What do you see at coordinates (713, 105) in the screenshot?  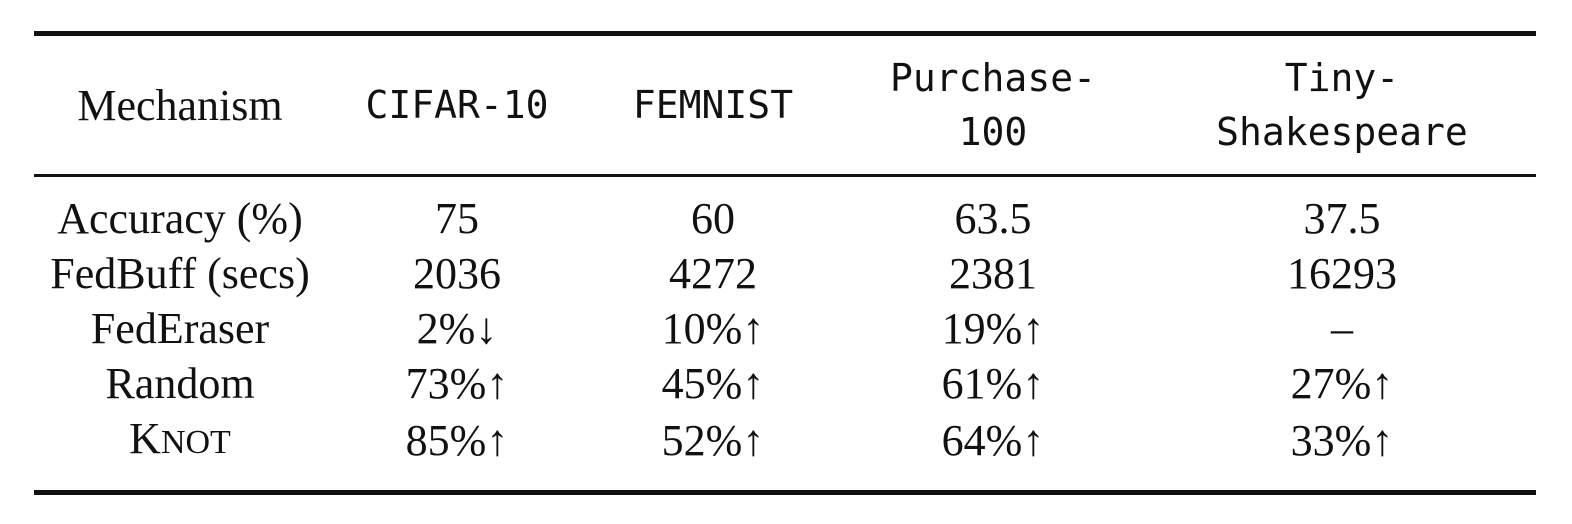 I see `header-femnist: FEMNIST` at bounding box center [713, 105].